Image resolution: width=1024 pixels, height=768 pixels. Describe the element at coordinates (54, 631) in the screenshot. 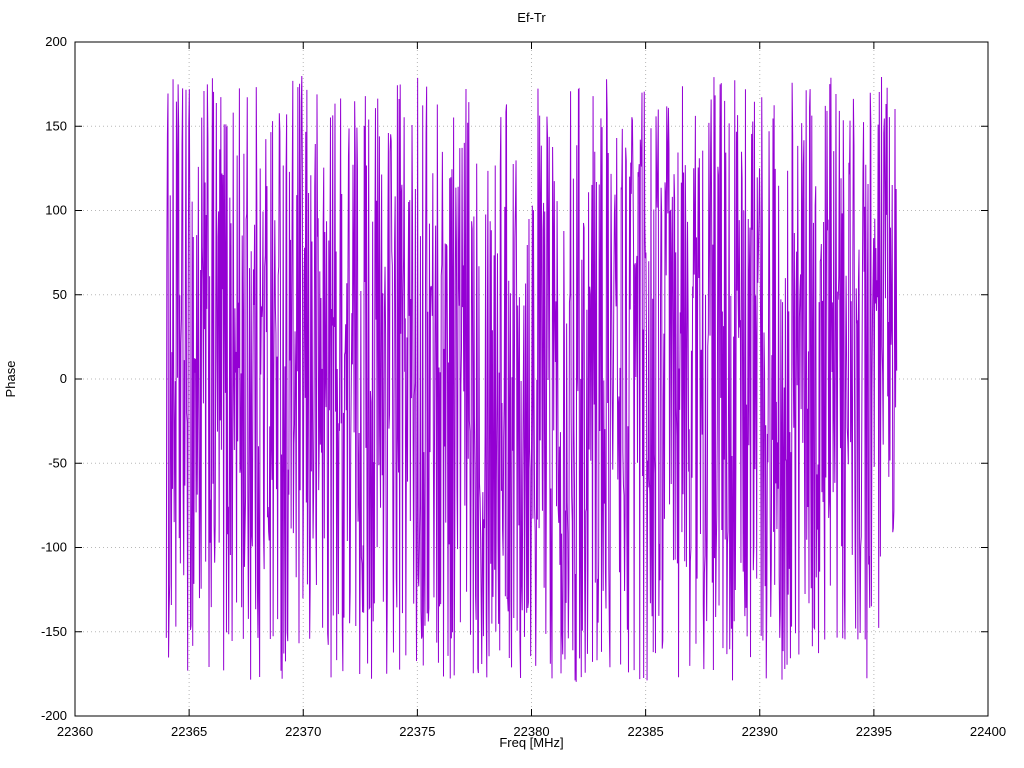

I see `y-tick-label: -150` at that location.